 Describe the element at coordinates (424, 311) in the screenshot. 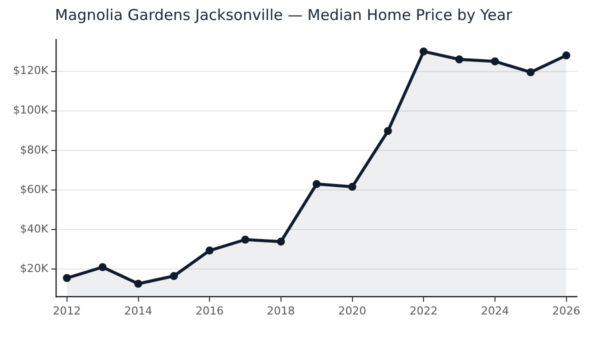

I see `x-tick-label: 2022` at that location.